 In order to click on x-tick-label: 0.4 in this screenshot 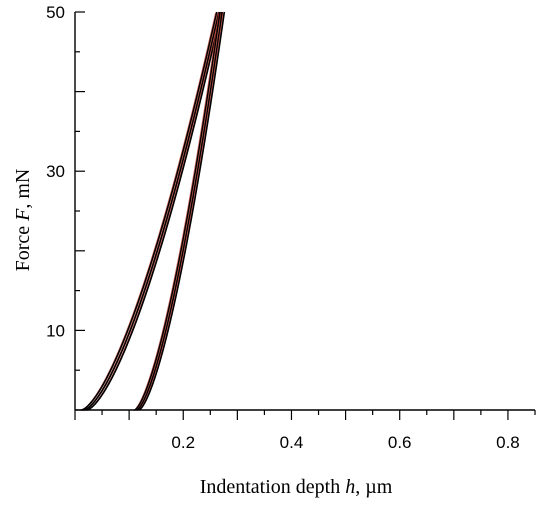, I will do `click(292, 442)`.